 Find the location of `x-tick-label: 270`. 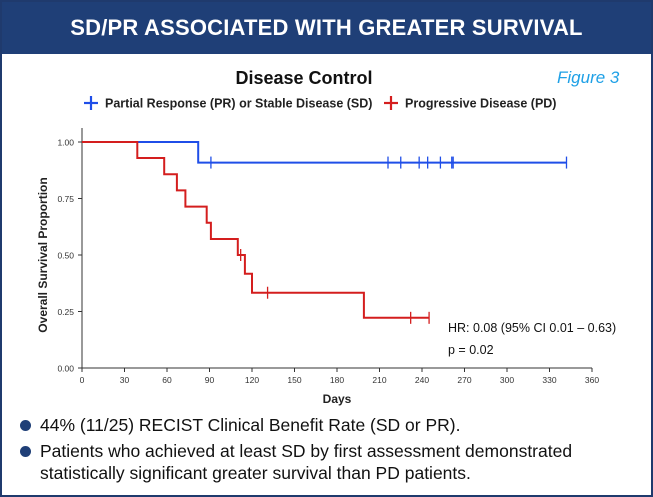

x-tick-label: 270 is located at coordinates (464, 380).